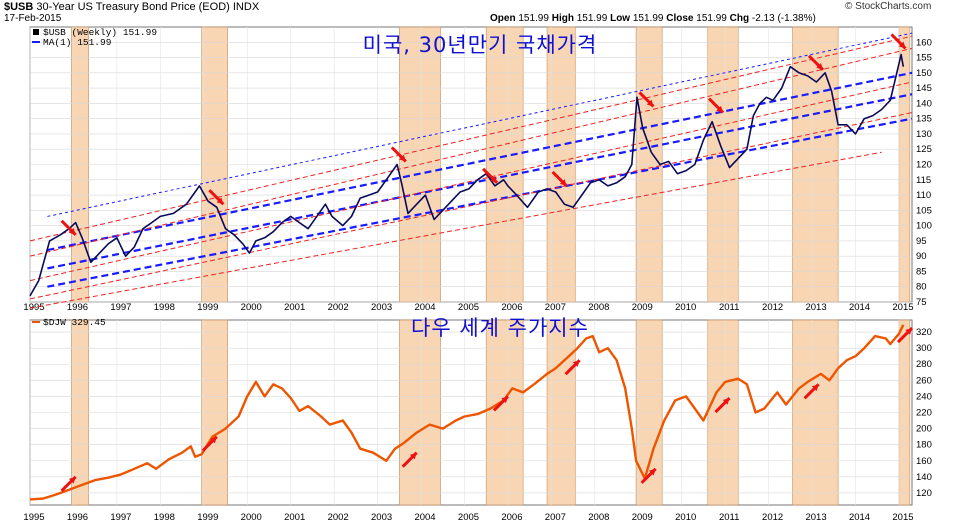 The height and width of the screenshot is (529, 963). I want to click on y-tick-label: 180, so click(924, 445).